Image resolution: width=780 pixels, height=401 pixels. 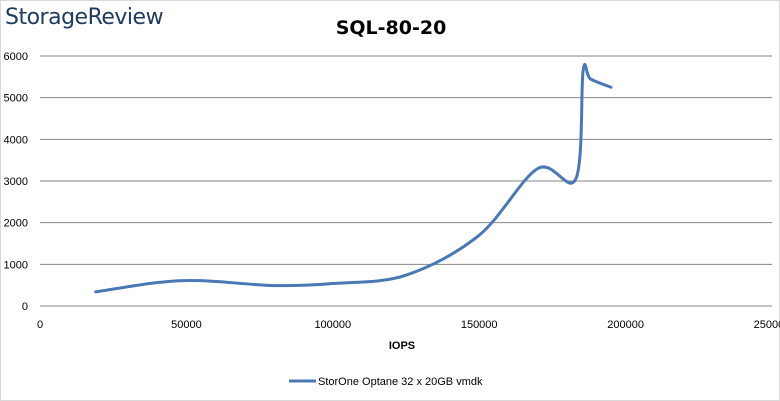 I want to click on y-tick-labels: 0 1000 2000 3000 4000 5000 6000, so click(x=16, y=182).